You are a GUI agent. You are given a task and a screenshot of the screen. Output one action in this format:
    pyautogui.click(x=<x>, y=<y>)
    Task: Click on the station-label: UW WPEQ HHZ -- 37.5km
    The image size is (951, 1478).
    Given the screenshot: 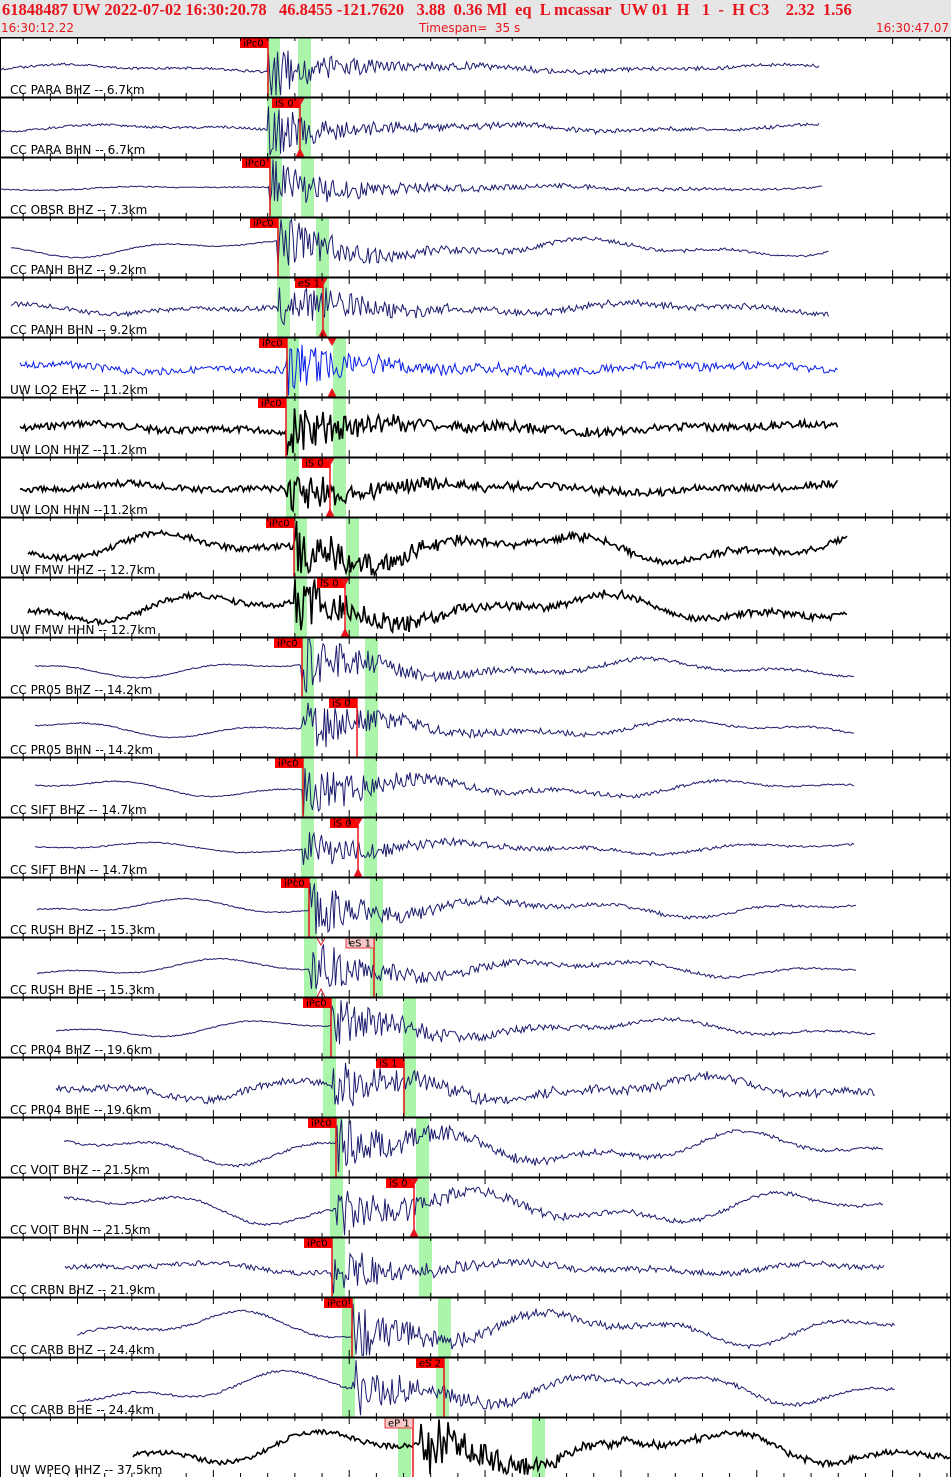 What is the action you would take?
    pyautogui.click(x=86, y=1470)
    